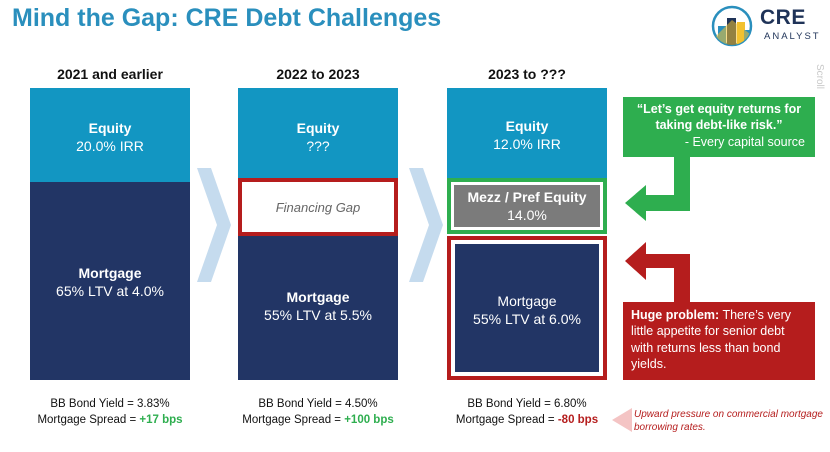  Describe the element at coordinates (318, 404) in the screenshot. I see `bond-yield-2: BB Bond Yield = 4.50%` at that location.